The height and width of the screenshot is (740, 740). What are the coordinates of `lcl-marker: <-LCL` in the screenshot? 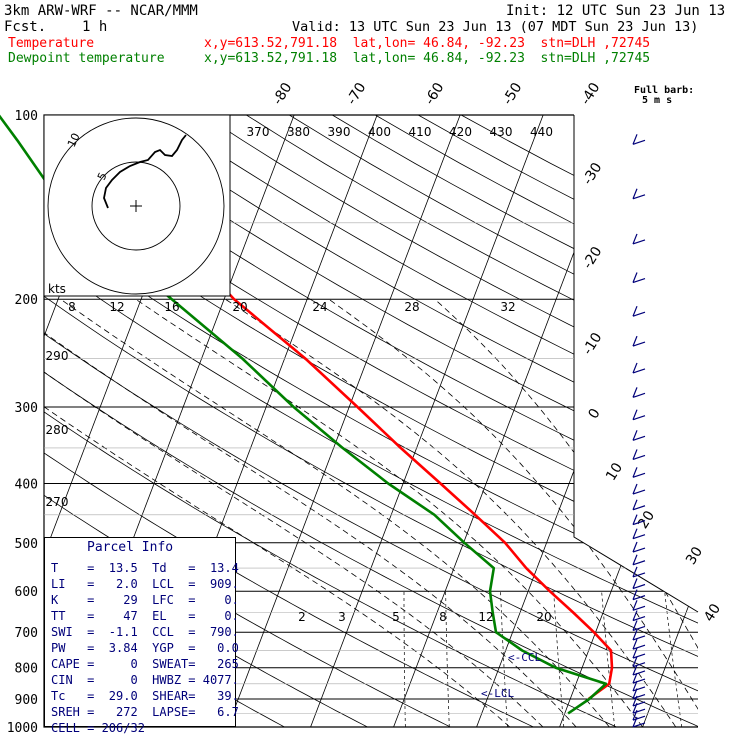 It's located at (497, 693).